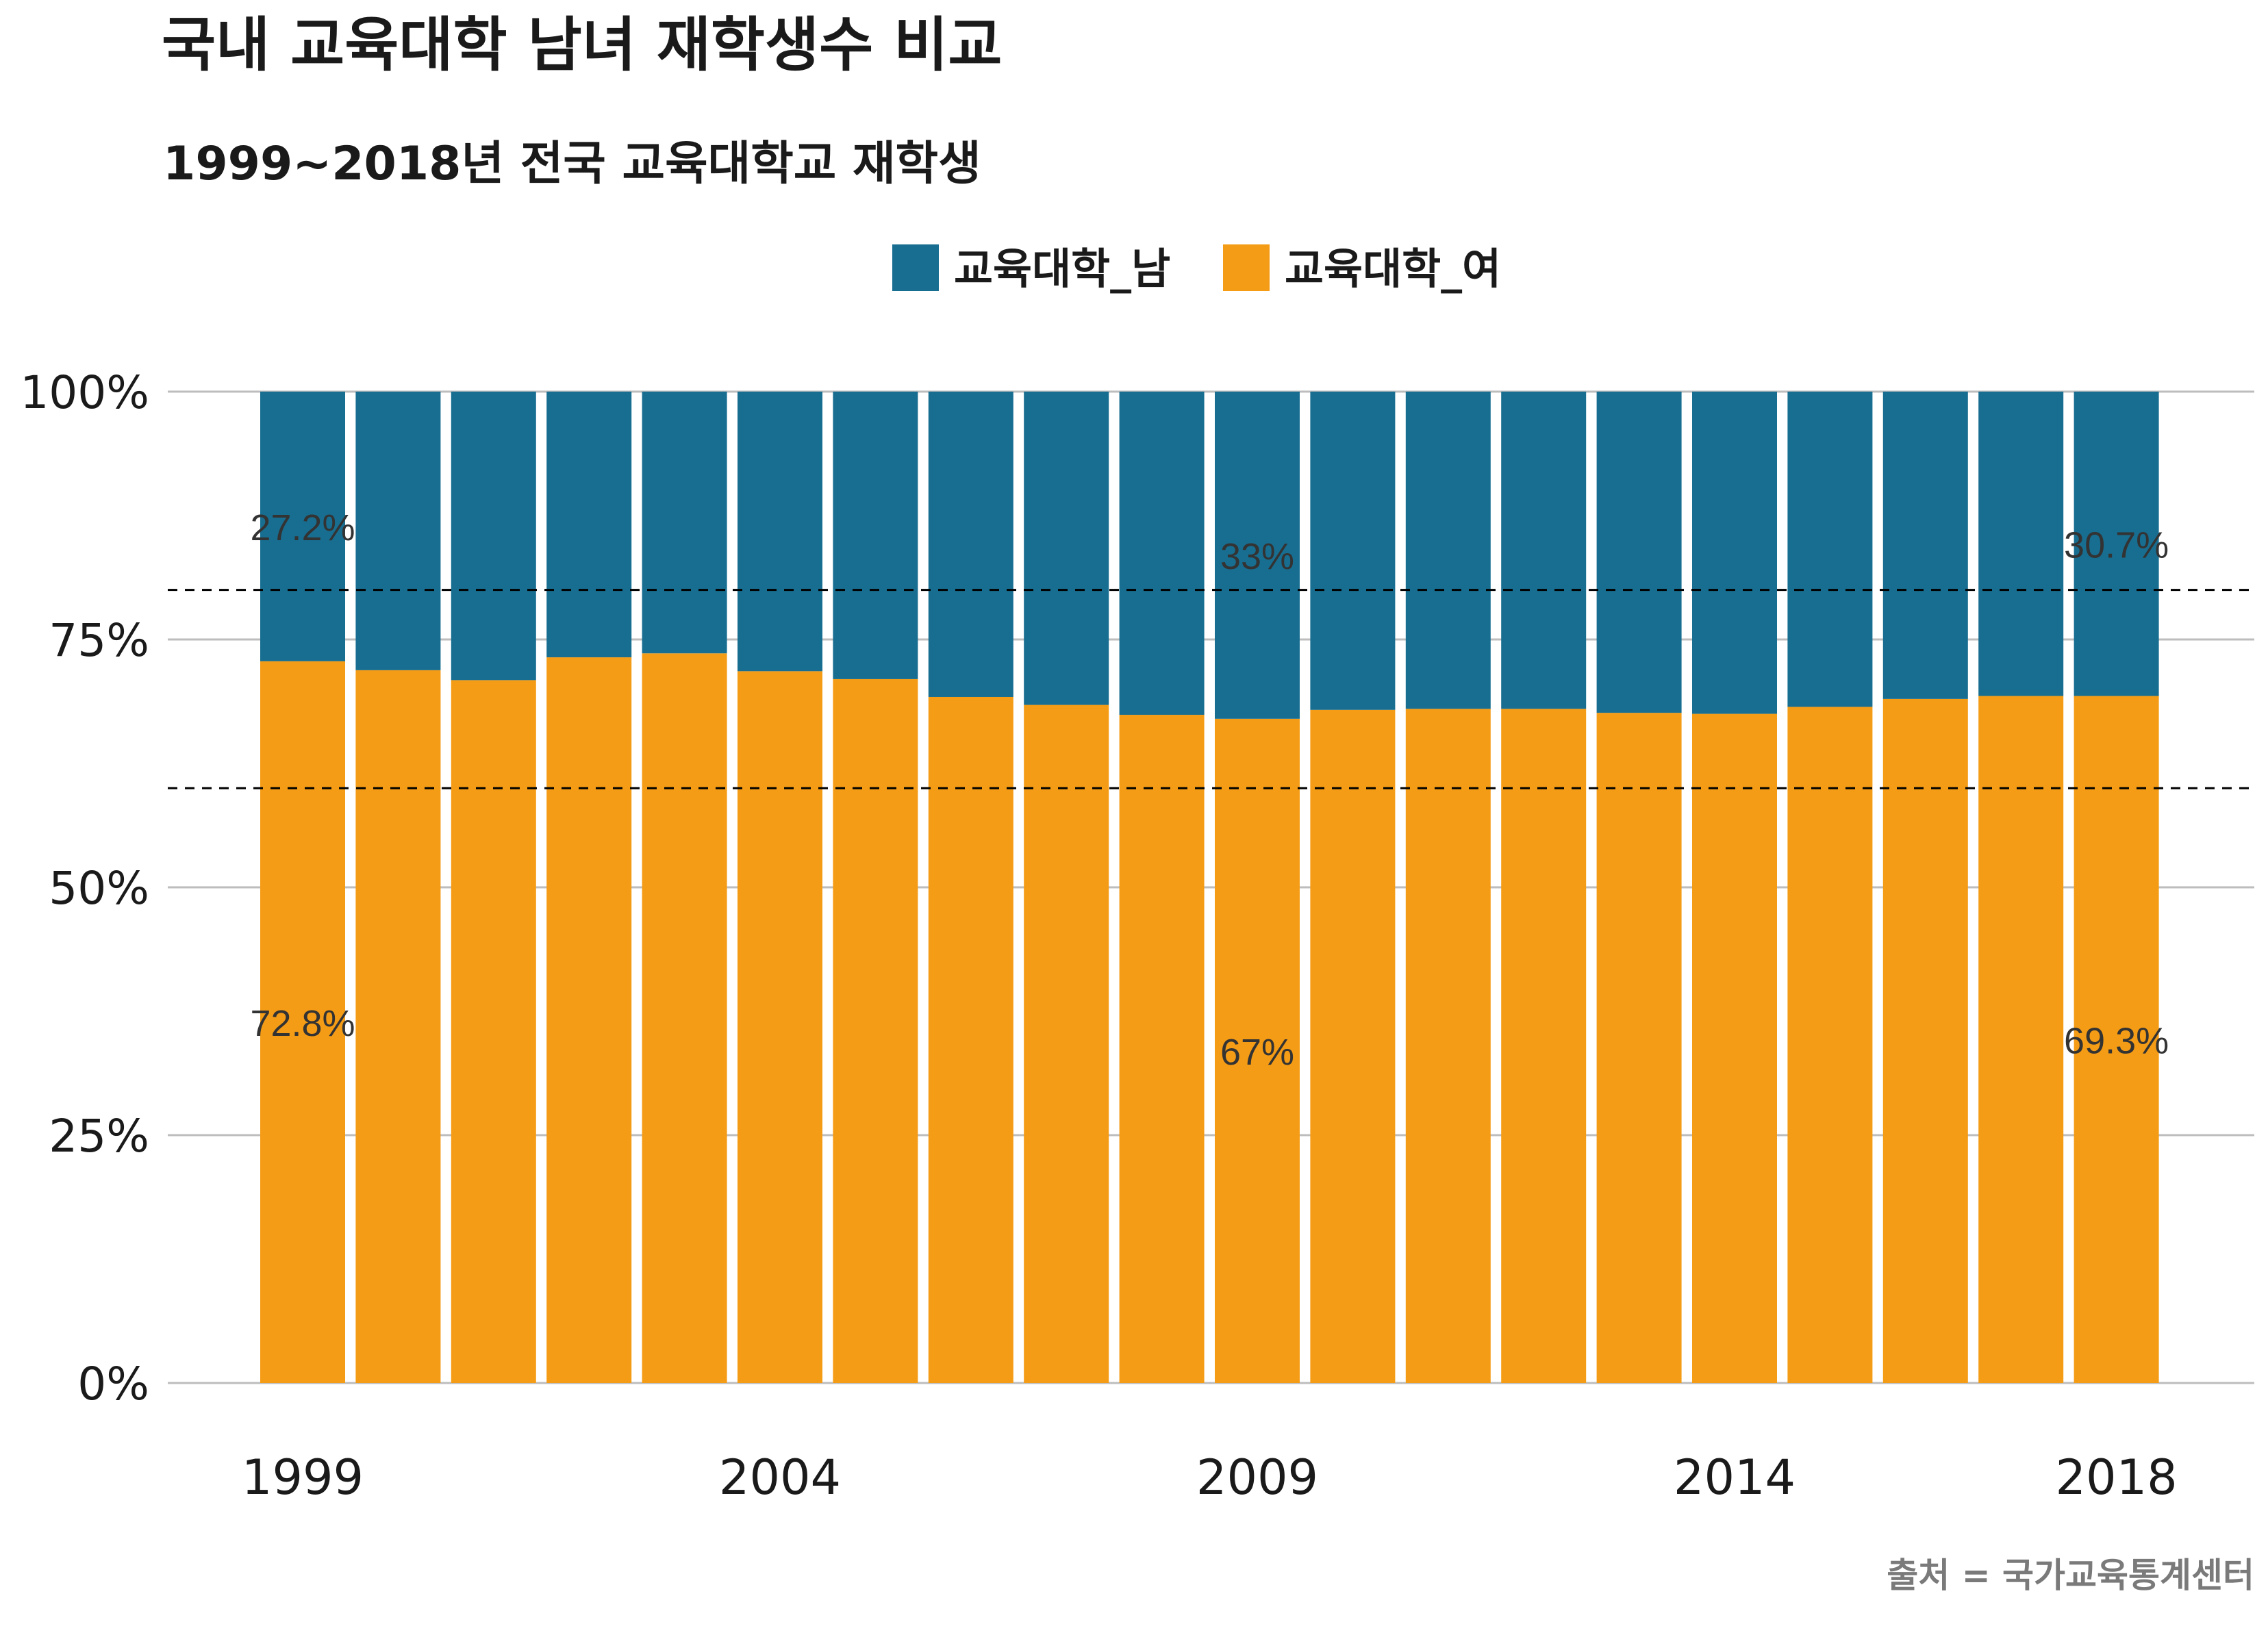 The width and height of the screenshot is (2268, 1637). Describe the element at coordinates (1196, 269) in the screenshot. I see `legend: 교육대학_남 교육대학_여` at that location.